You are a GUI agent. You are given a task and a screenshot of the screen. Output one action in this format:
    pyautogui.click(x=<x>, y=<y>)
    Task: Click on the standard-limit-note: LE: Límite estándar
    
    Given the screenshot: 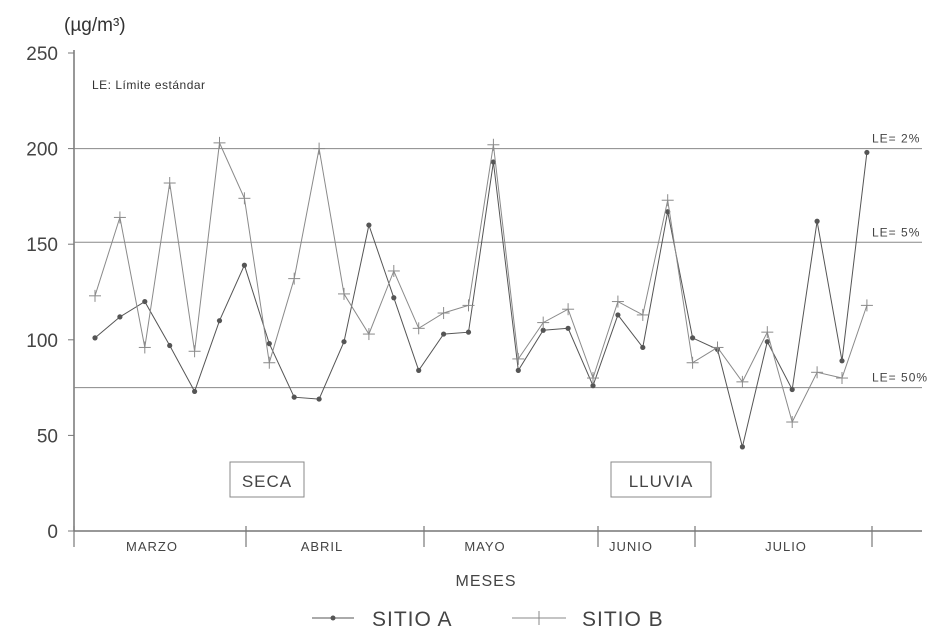 What is the action you would take?
    pyautogui.click(x=149, y=85)
    